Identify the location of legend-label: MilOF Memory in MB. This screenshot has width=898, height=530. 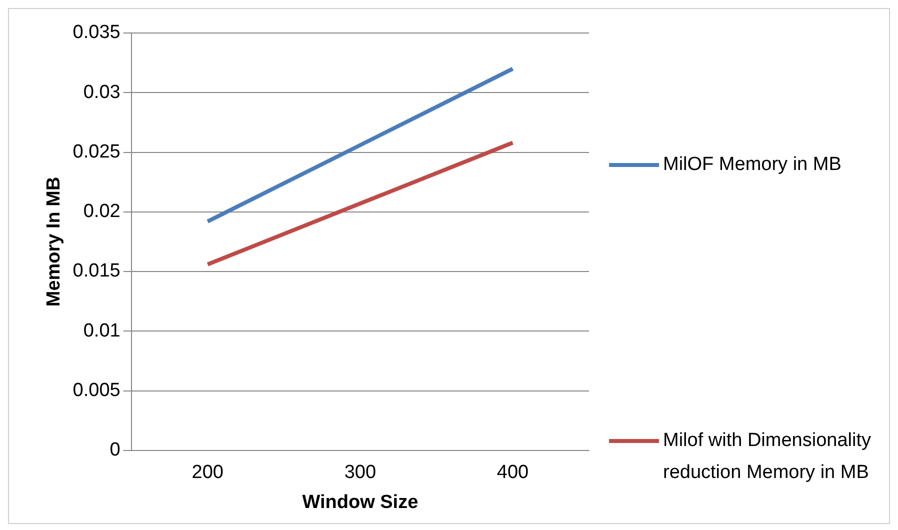
(752, 165).